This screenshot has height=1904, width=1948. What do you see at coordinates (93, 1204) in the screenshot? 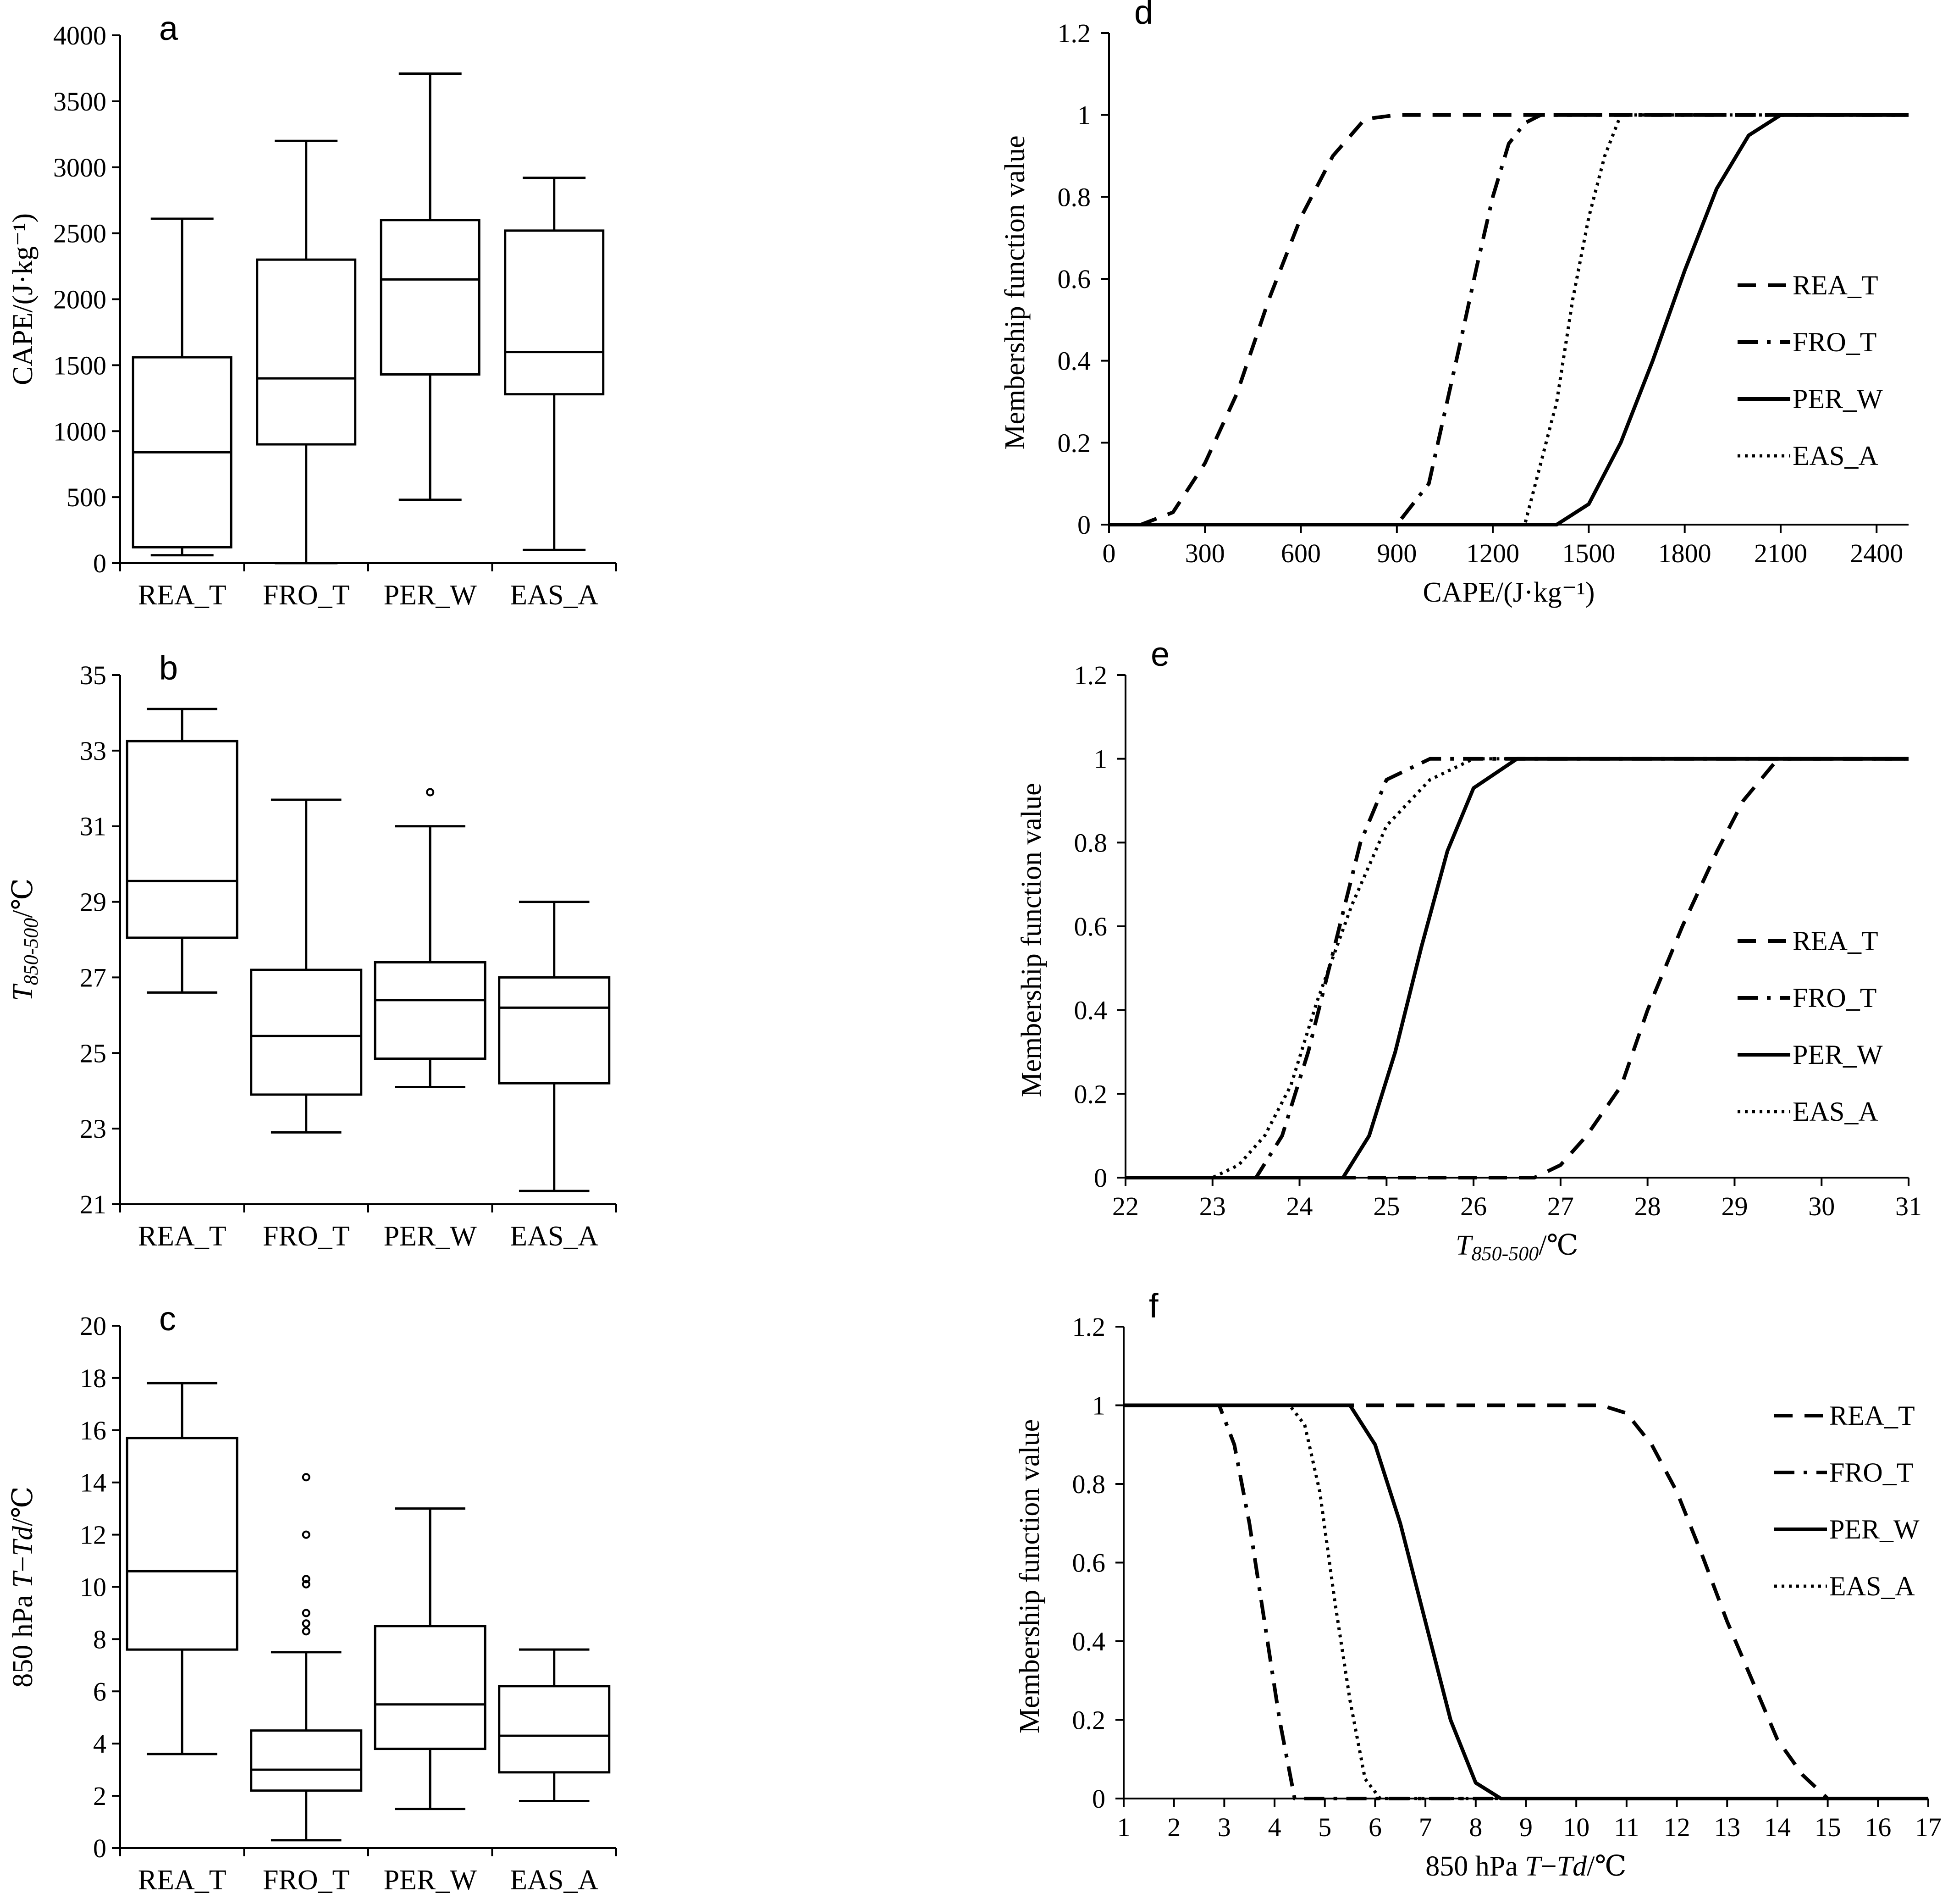
I see `y-tick-label: 21` at bounding box center [93, 1204].